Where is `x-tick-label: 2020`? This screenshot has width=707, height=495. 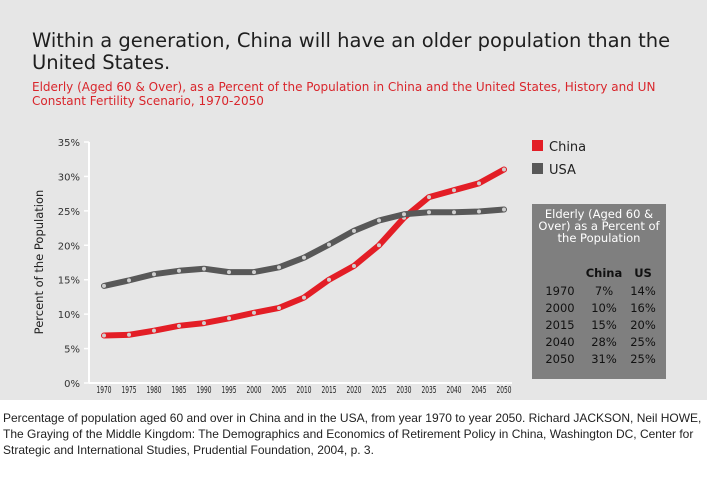 x-tick-label: 2020 is located at coordinates (354, 390).